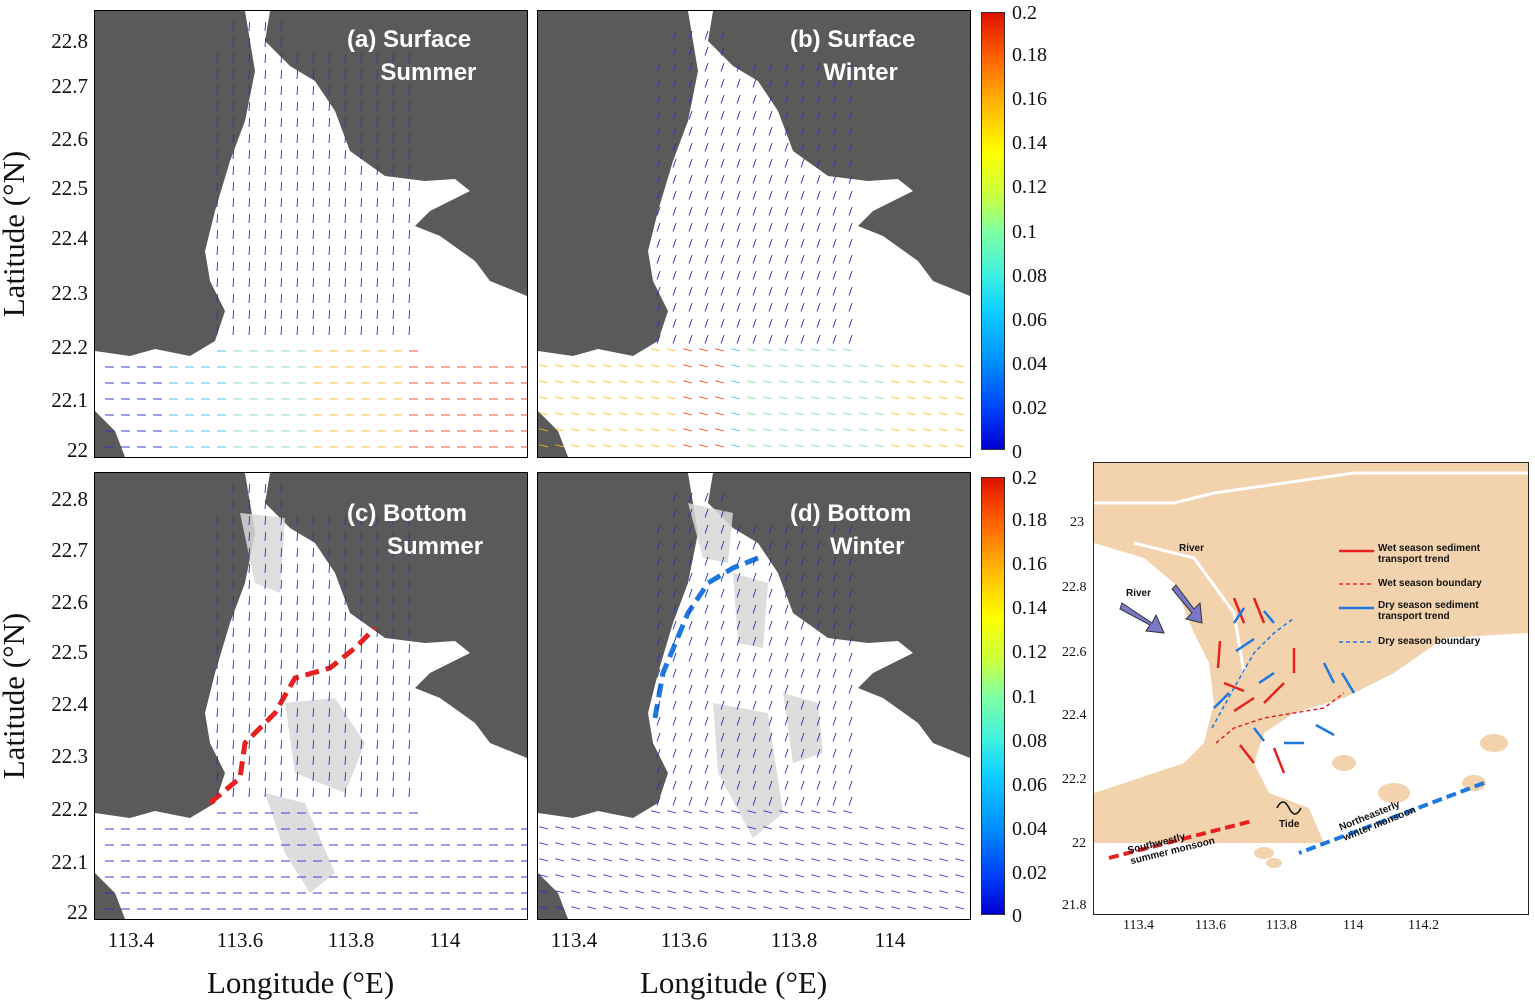 Image resolution: width=1535 pixels, height=1001 pixels. Describe the element at coordinates (1289, 824) in the screenshot. I see `tide-label: Tide` at that location.